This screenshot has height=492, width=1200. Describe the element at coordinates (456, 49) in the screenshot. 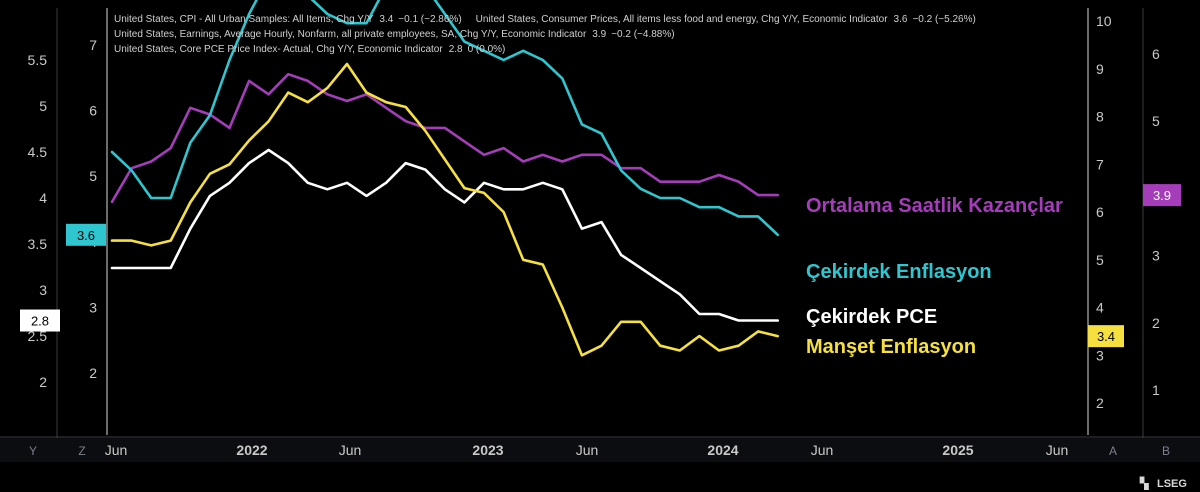

I see `legend-value: 2.8` at that location.